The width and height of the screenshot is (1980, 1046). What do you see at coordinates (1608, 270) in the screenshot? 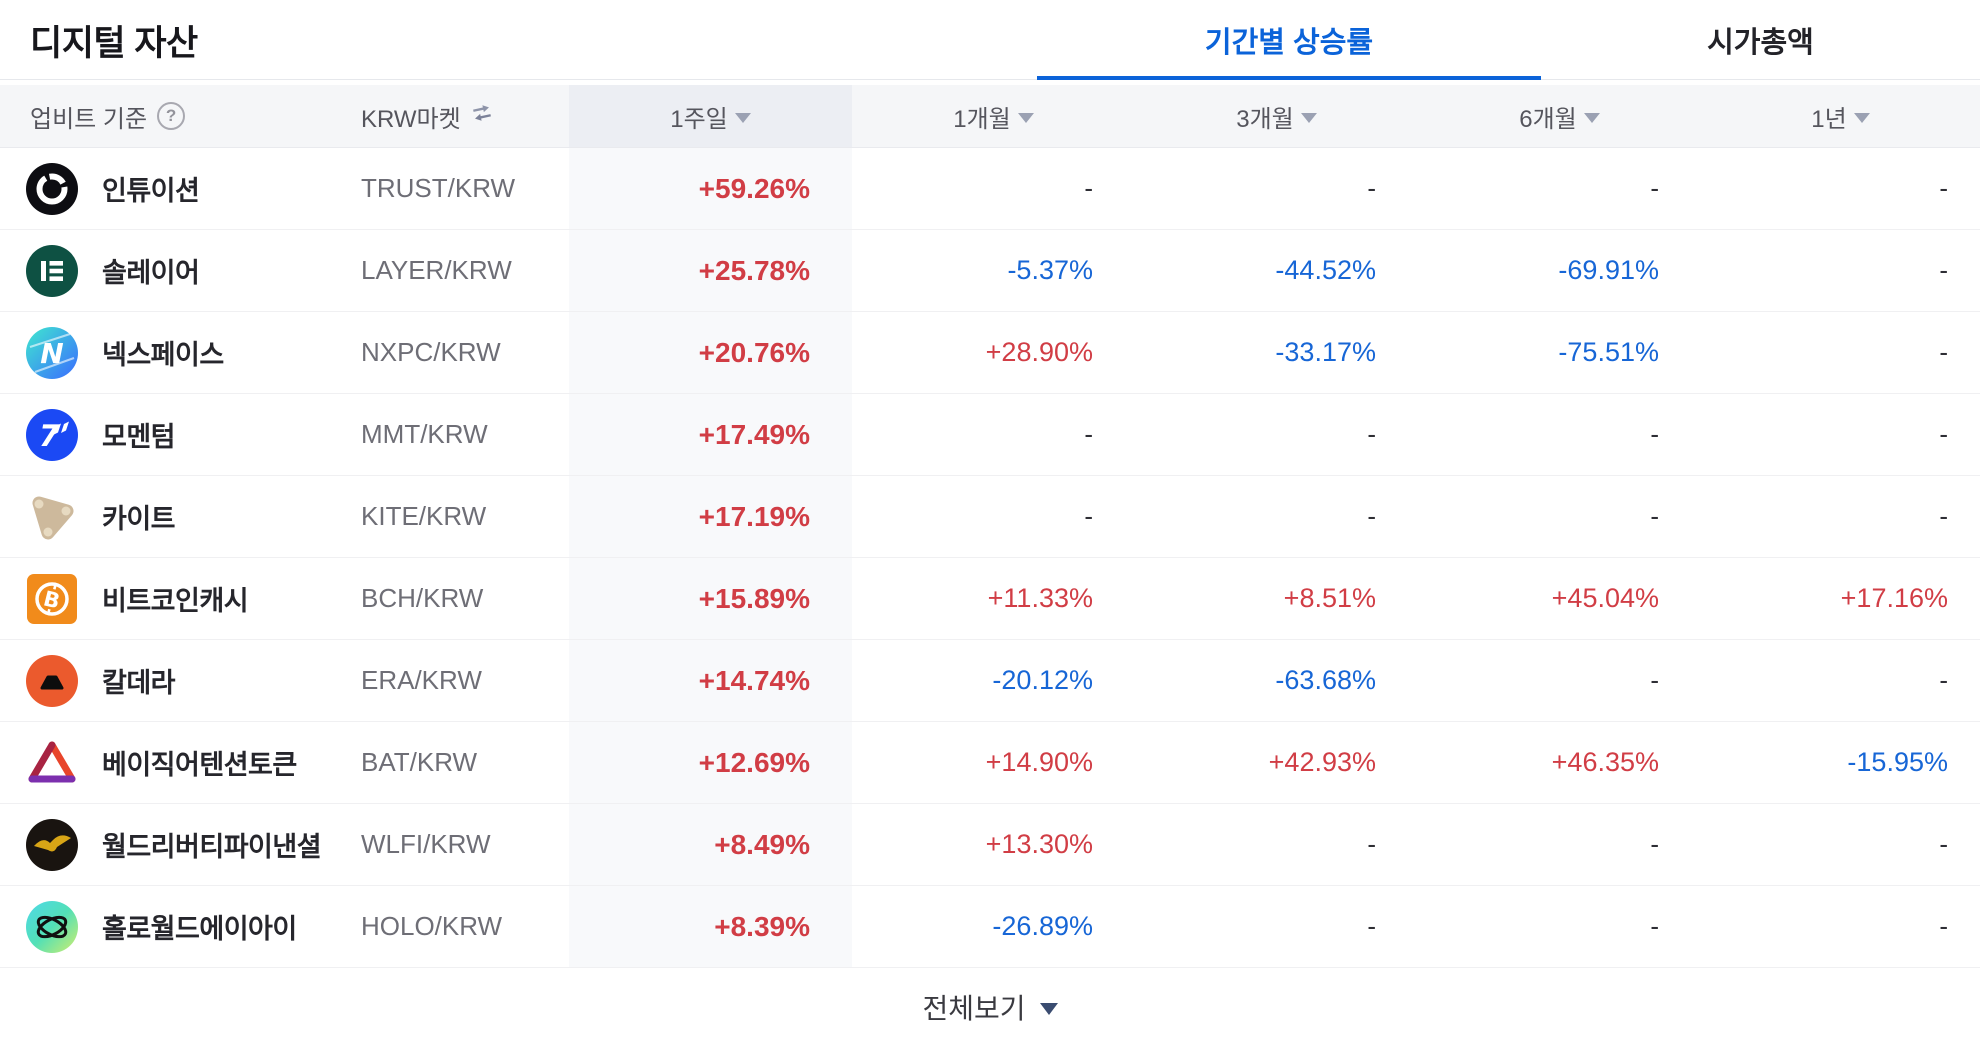
I see `value-6month: -69.91%` at bounding box center [1608, 270].